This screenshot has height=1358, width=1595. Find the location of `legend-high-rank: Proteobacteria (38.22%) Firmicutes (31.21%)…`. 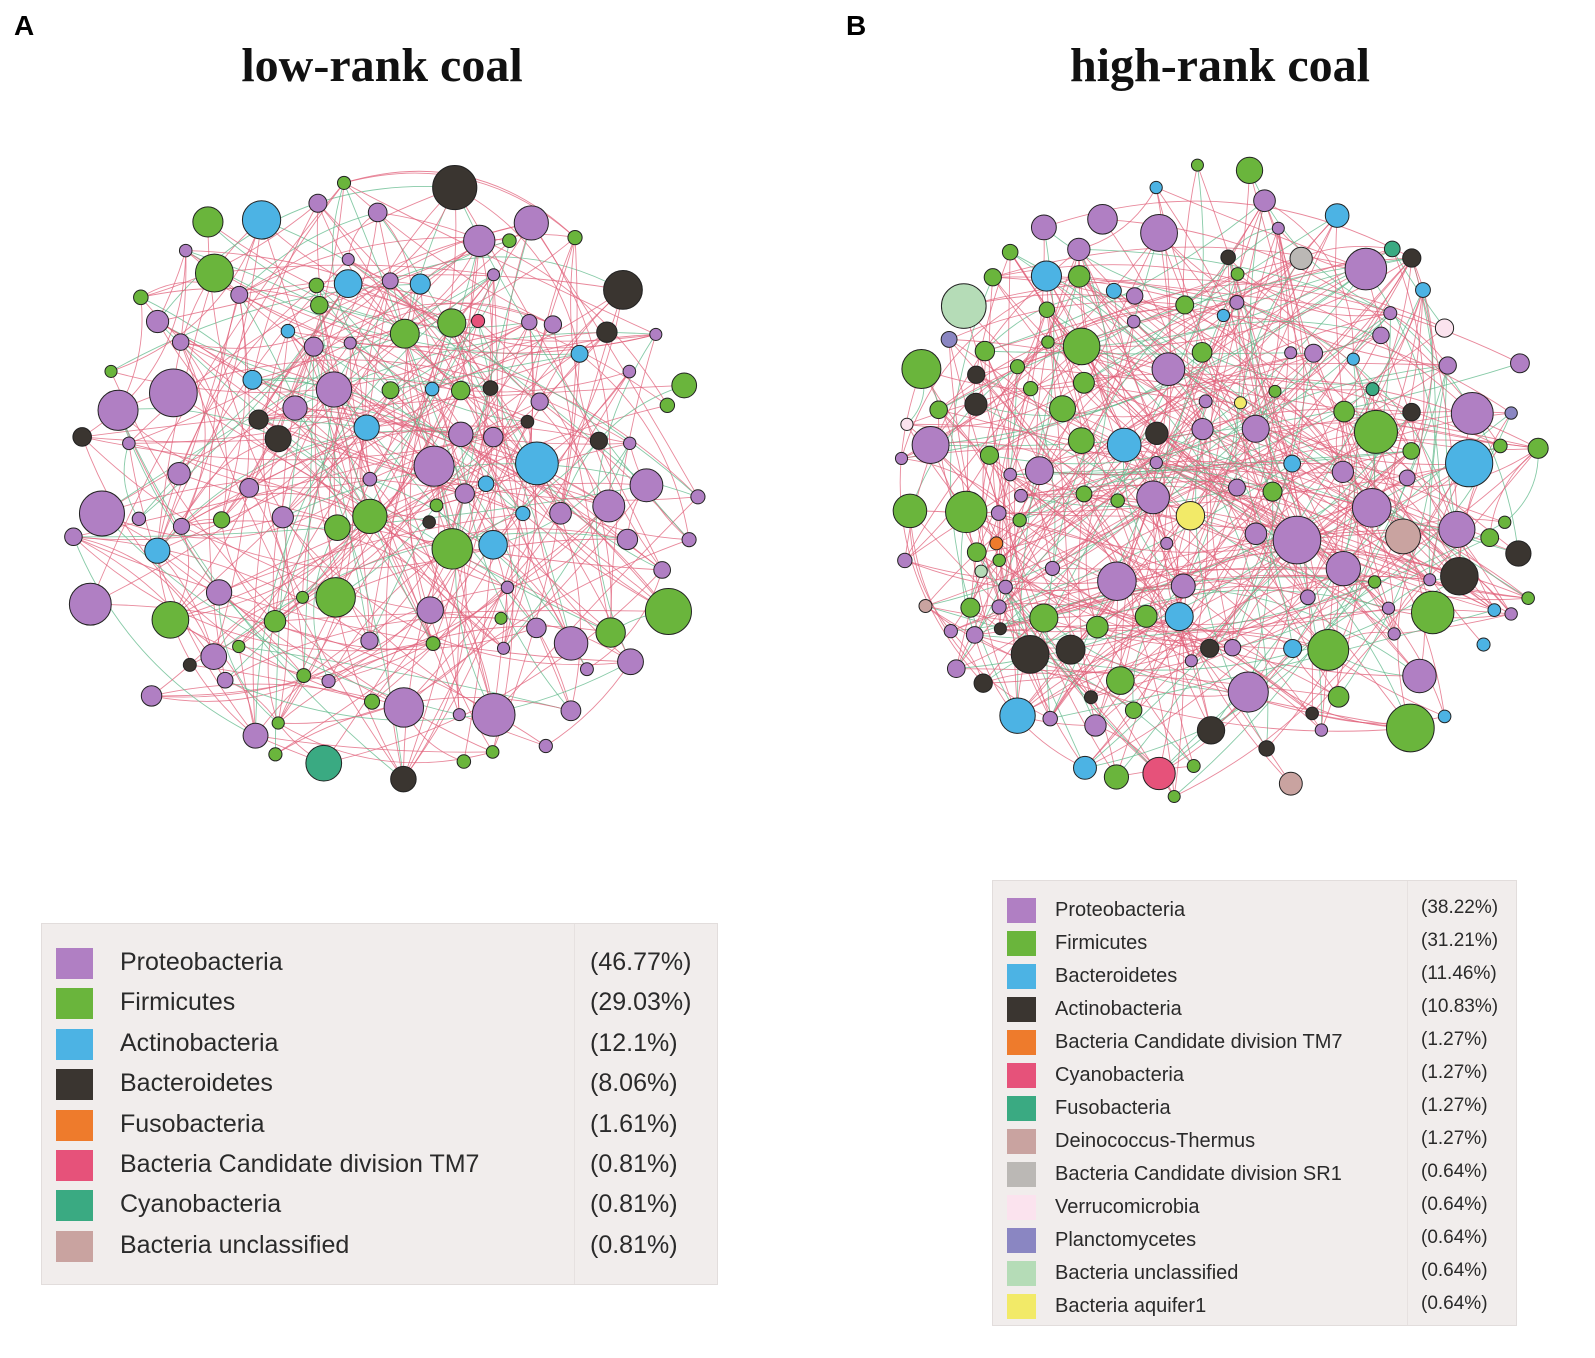

legend-high-rank: Proteobacteria (38.22%) Firmicutes (31.21%)… is located at coordinates (1254, 1103).